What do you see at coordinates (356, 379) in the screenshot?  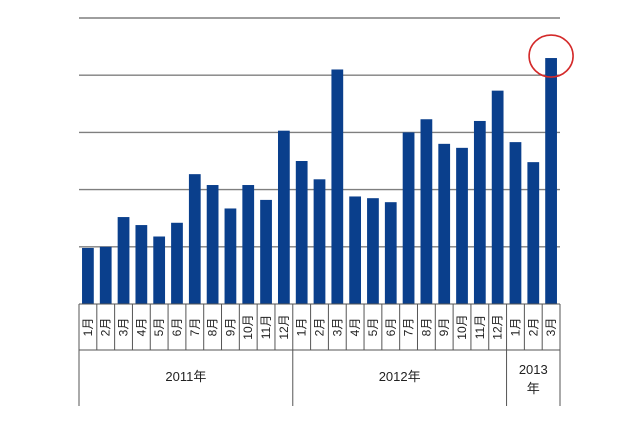 I see `x-group-labels: 2011年 2012年 2013 年` at bounding box center [356, 379].